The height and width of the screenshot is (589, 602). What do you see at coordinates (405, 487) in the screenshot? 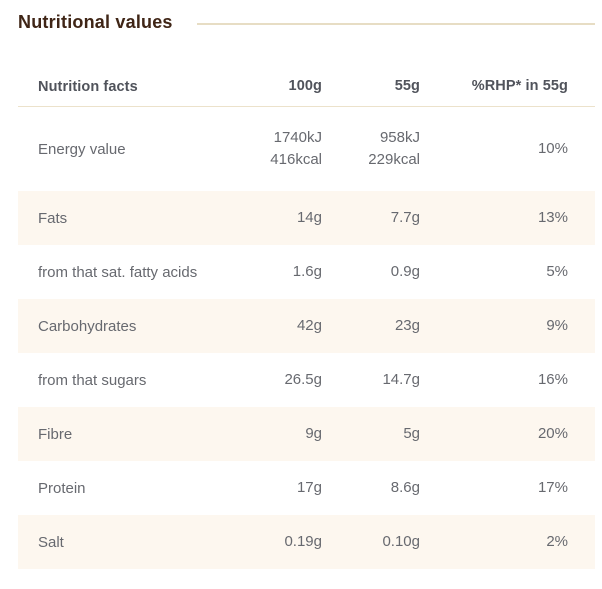
I see `cell-55g: 8.6g` at bounding box center [405, 487].